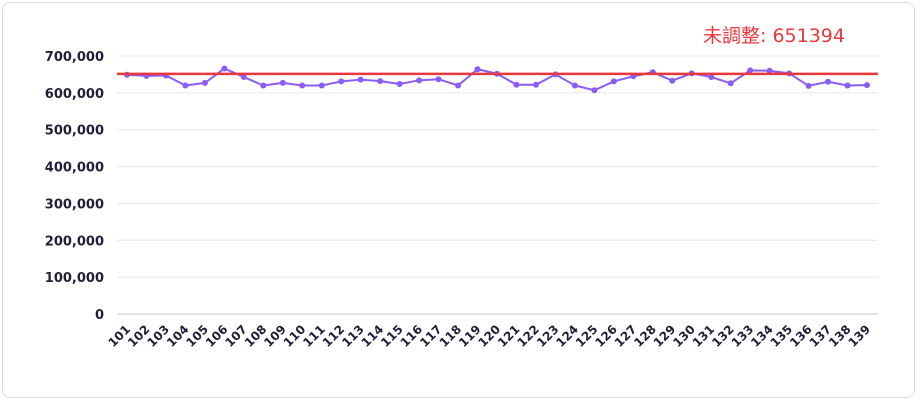 Image resolution: width=921 pixels, height=402 pixels. Describe the element at coordinates (74, 241) in the screenshot. I see `y-tick-label: 200,000` at that location.